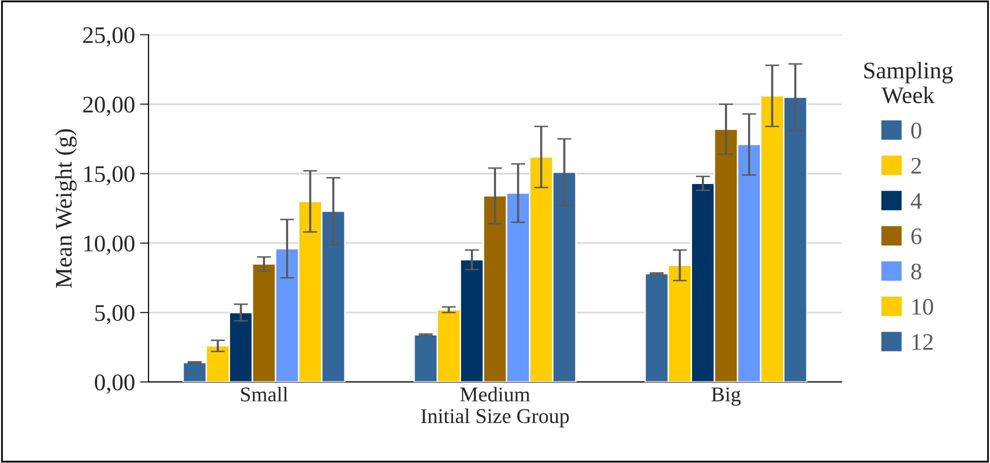 This screenshot has height=463, width=990. Describe the element at coordinates (923, 306) in the screenshot. I see `legend-label: 10` at that location.